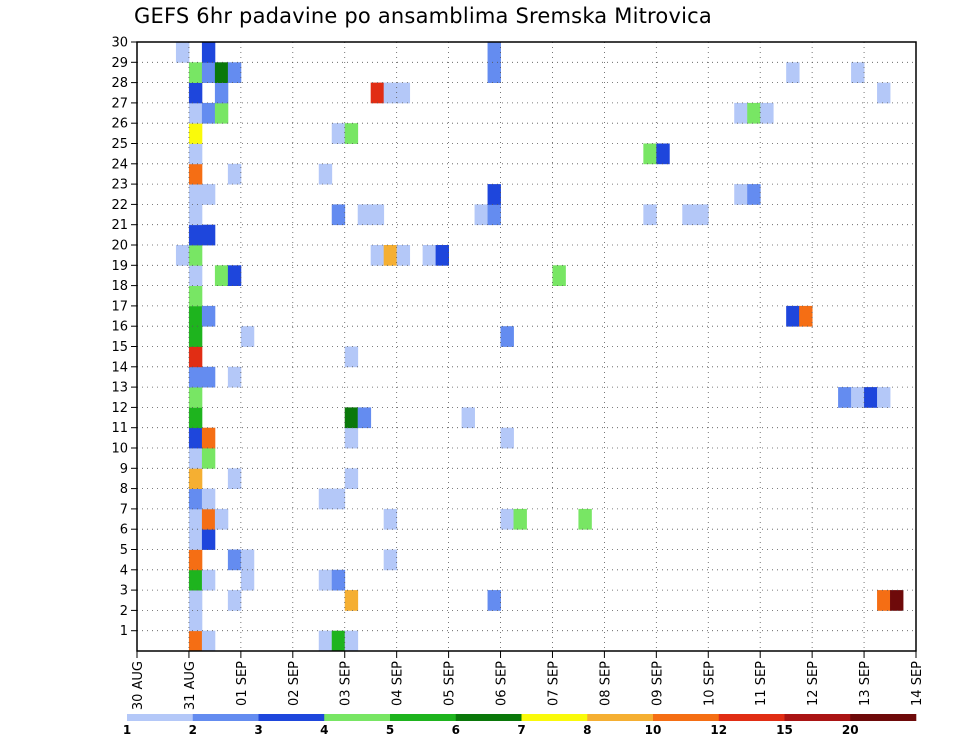 The height and width of the screenshot is (742, 960). What do you see at coordinates (119, 449) in the screenshot?
I see `y-tick-label: 10` at bounding box center [119, 449].